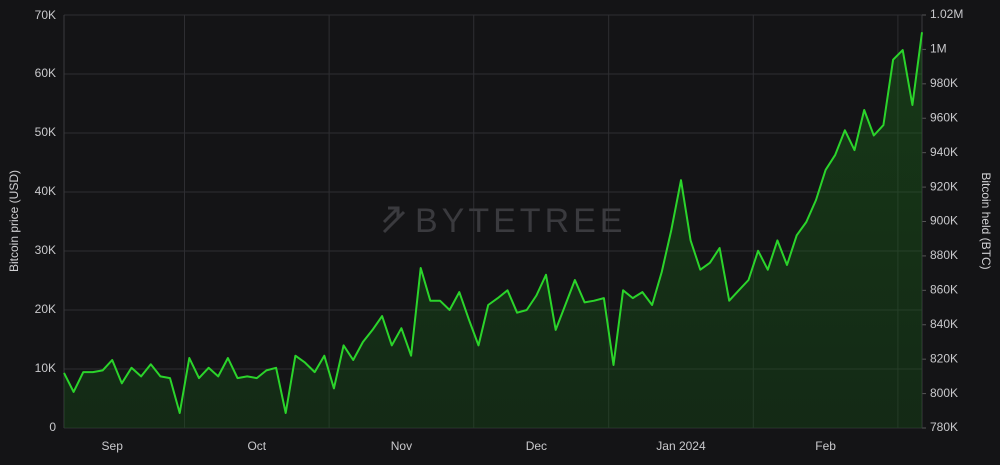 This screenshot has width=1000, height=465. What do you see at coordinates (944, 324) in the screenshot?
I see `y2-tick-label: 840K` at bounding box center [944, 324].